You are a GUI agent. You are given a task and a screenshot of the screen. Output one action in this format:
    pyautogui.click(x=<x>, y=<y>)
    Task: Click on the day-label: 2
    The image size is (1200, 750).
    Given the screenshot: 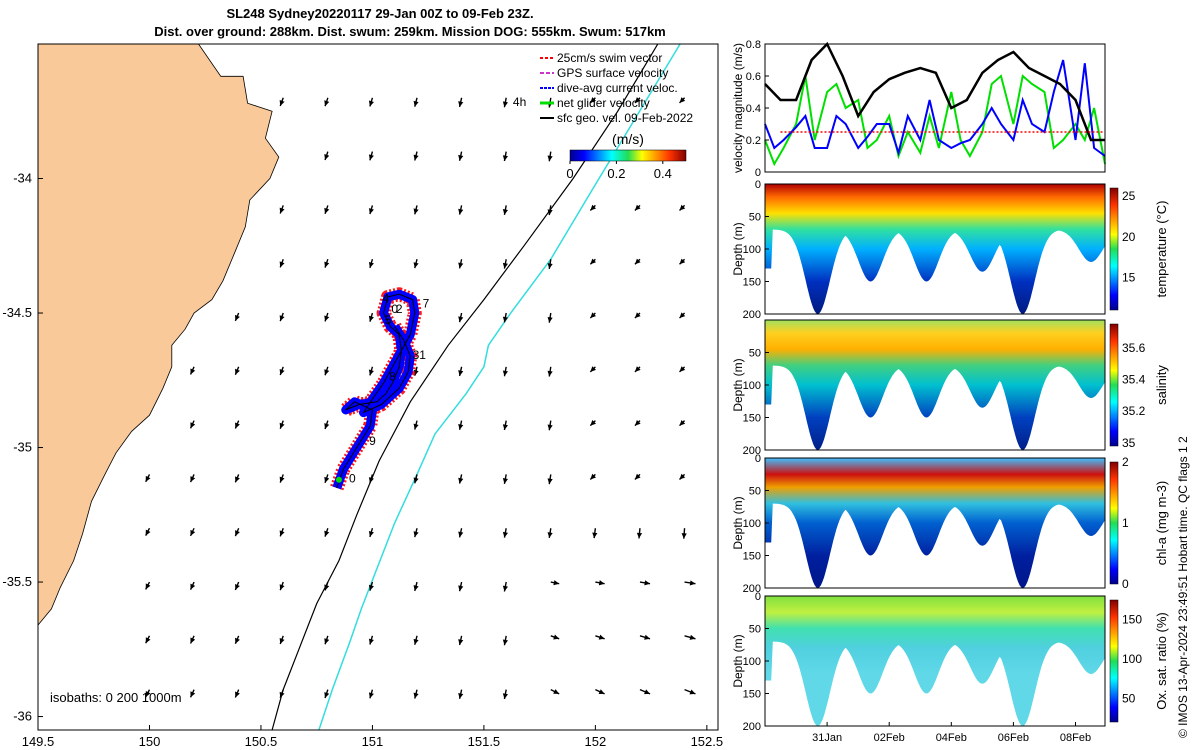 What is the action you would take?
    pyautogui.click(x=399, y=309)
    